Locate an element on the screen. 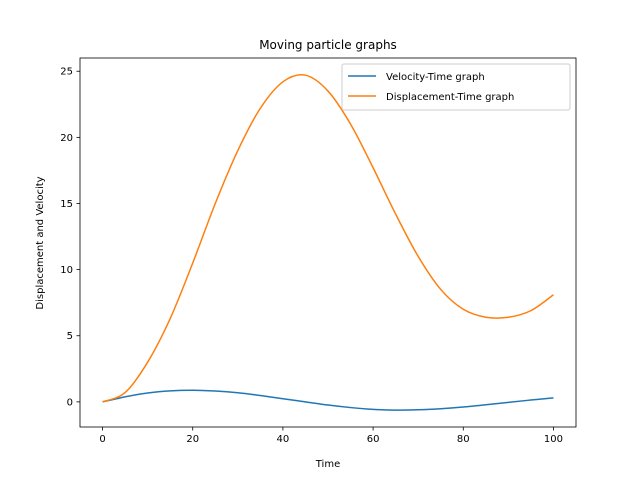 This screenshot has width=640, height=480. x-tick-label: 80 is located at coordinates (463, 439).